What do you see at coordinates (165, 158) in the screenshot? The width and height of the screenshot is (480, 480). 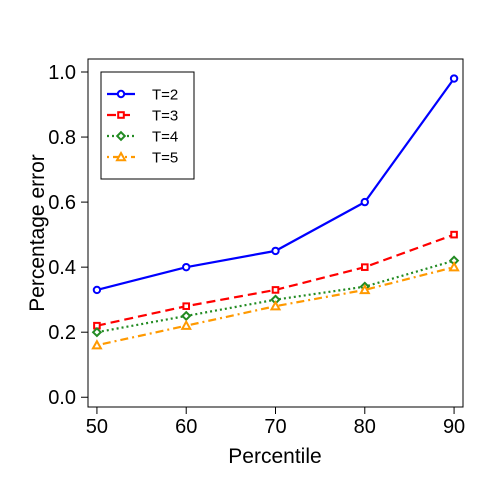 I see `legend-label: T=5` at bounding box center [165, 158].